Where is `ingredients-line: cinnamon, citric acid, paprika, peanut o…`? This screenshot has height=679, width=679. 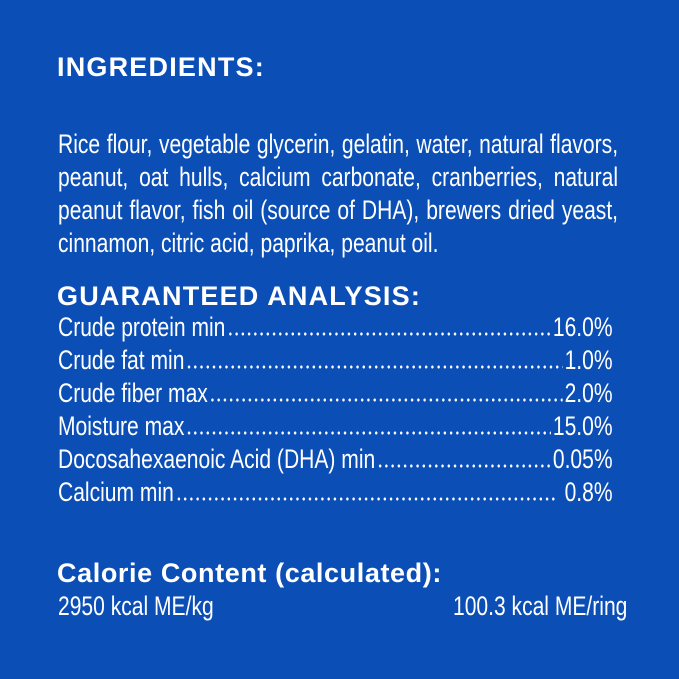 ingredients-line: cinnamon, citric acid, paprika, peanut o… is located at coordinates (248, 243).